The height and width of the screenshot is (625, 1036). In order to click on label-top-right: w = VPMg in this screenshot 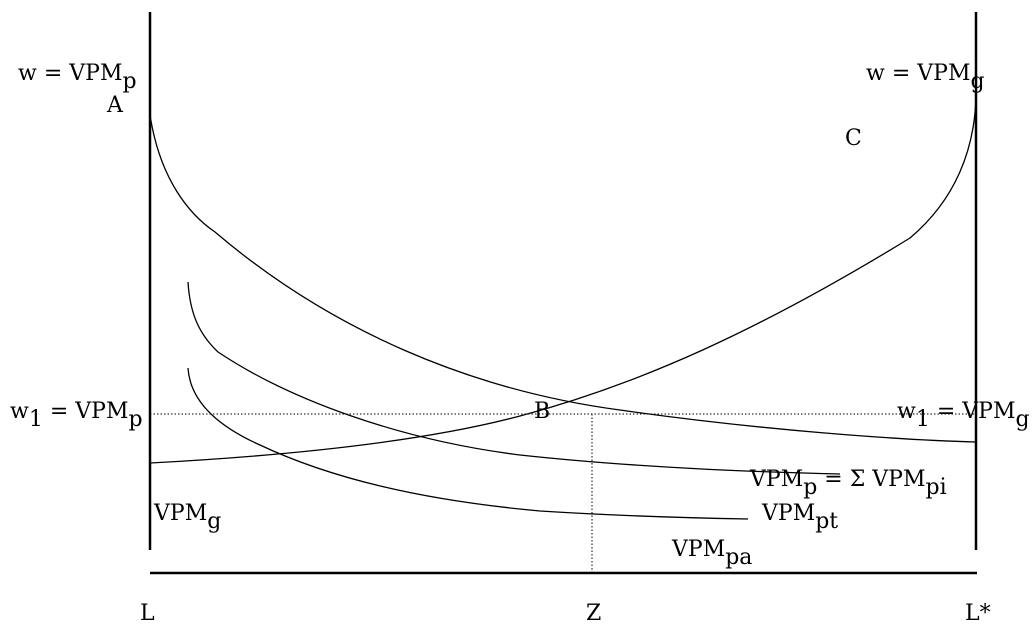, I will do `click(925, 77)`.